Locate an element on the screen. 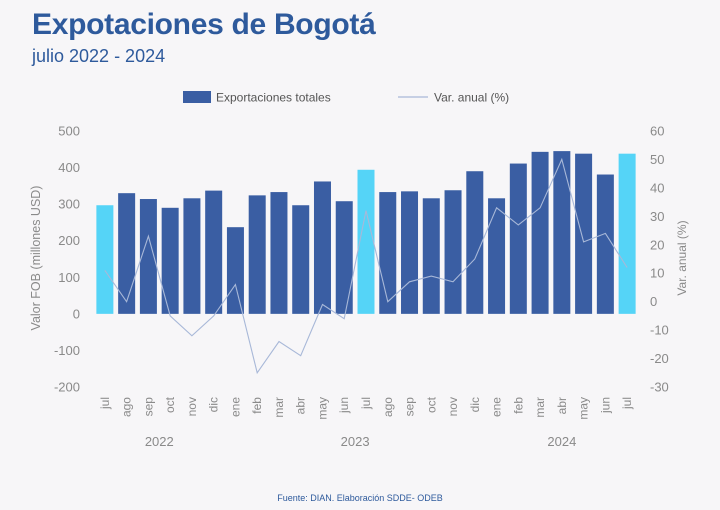 The width and height of the screenshot is (720, 510). y-tick-label: 0 is located at coordinates (76, 313).